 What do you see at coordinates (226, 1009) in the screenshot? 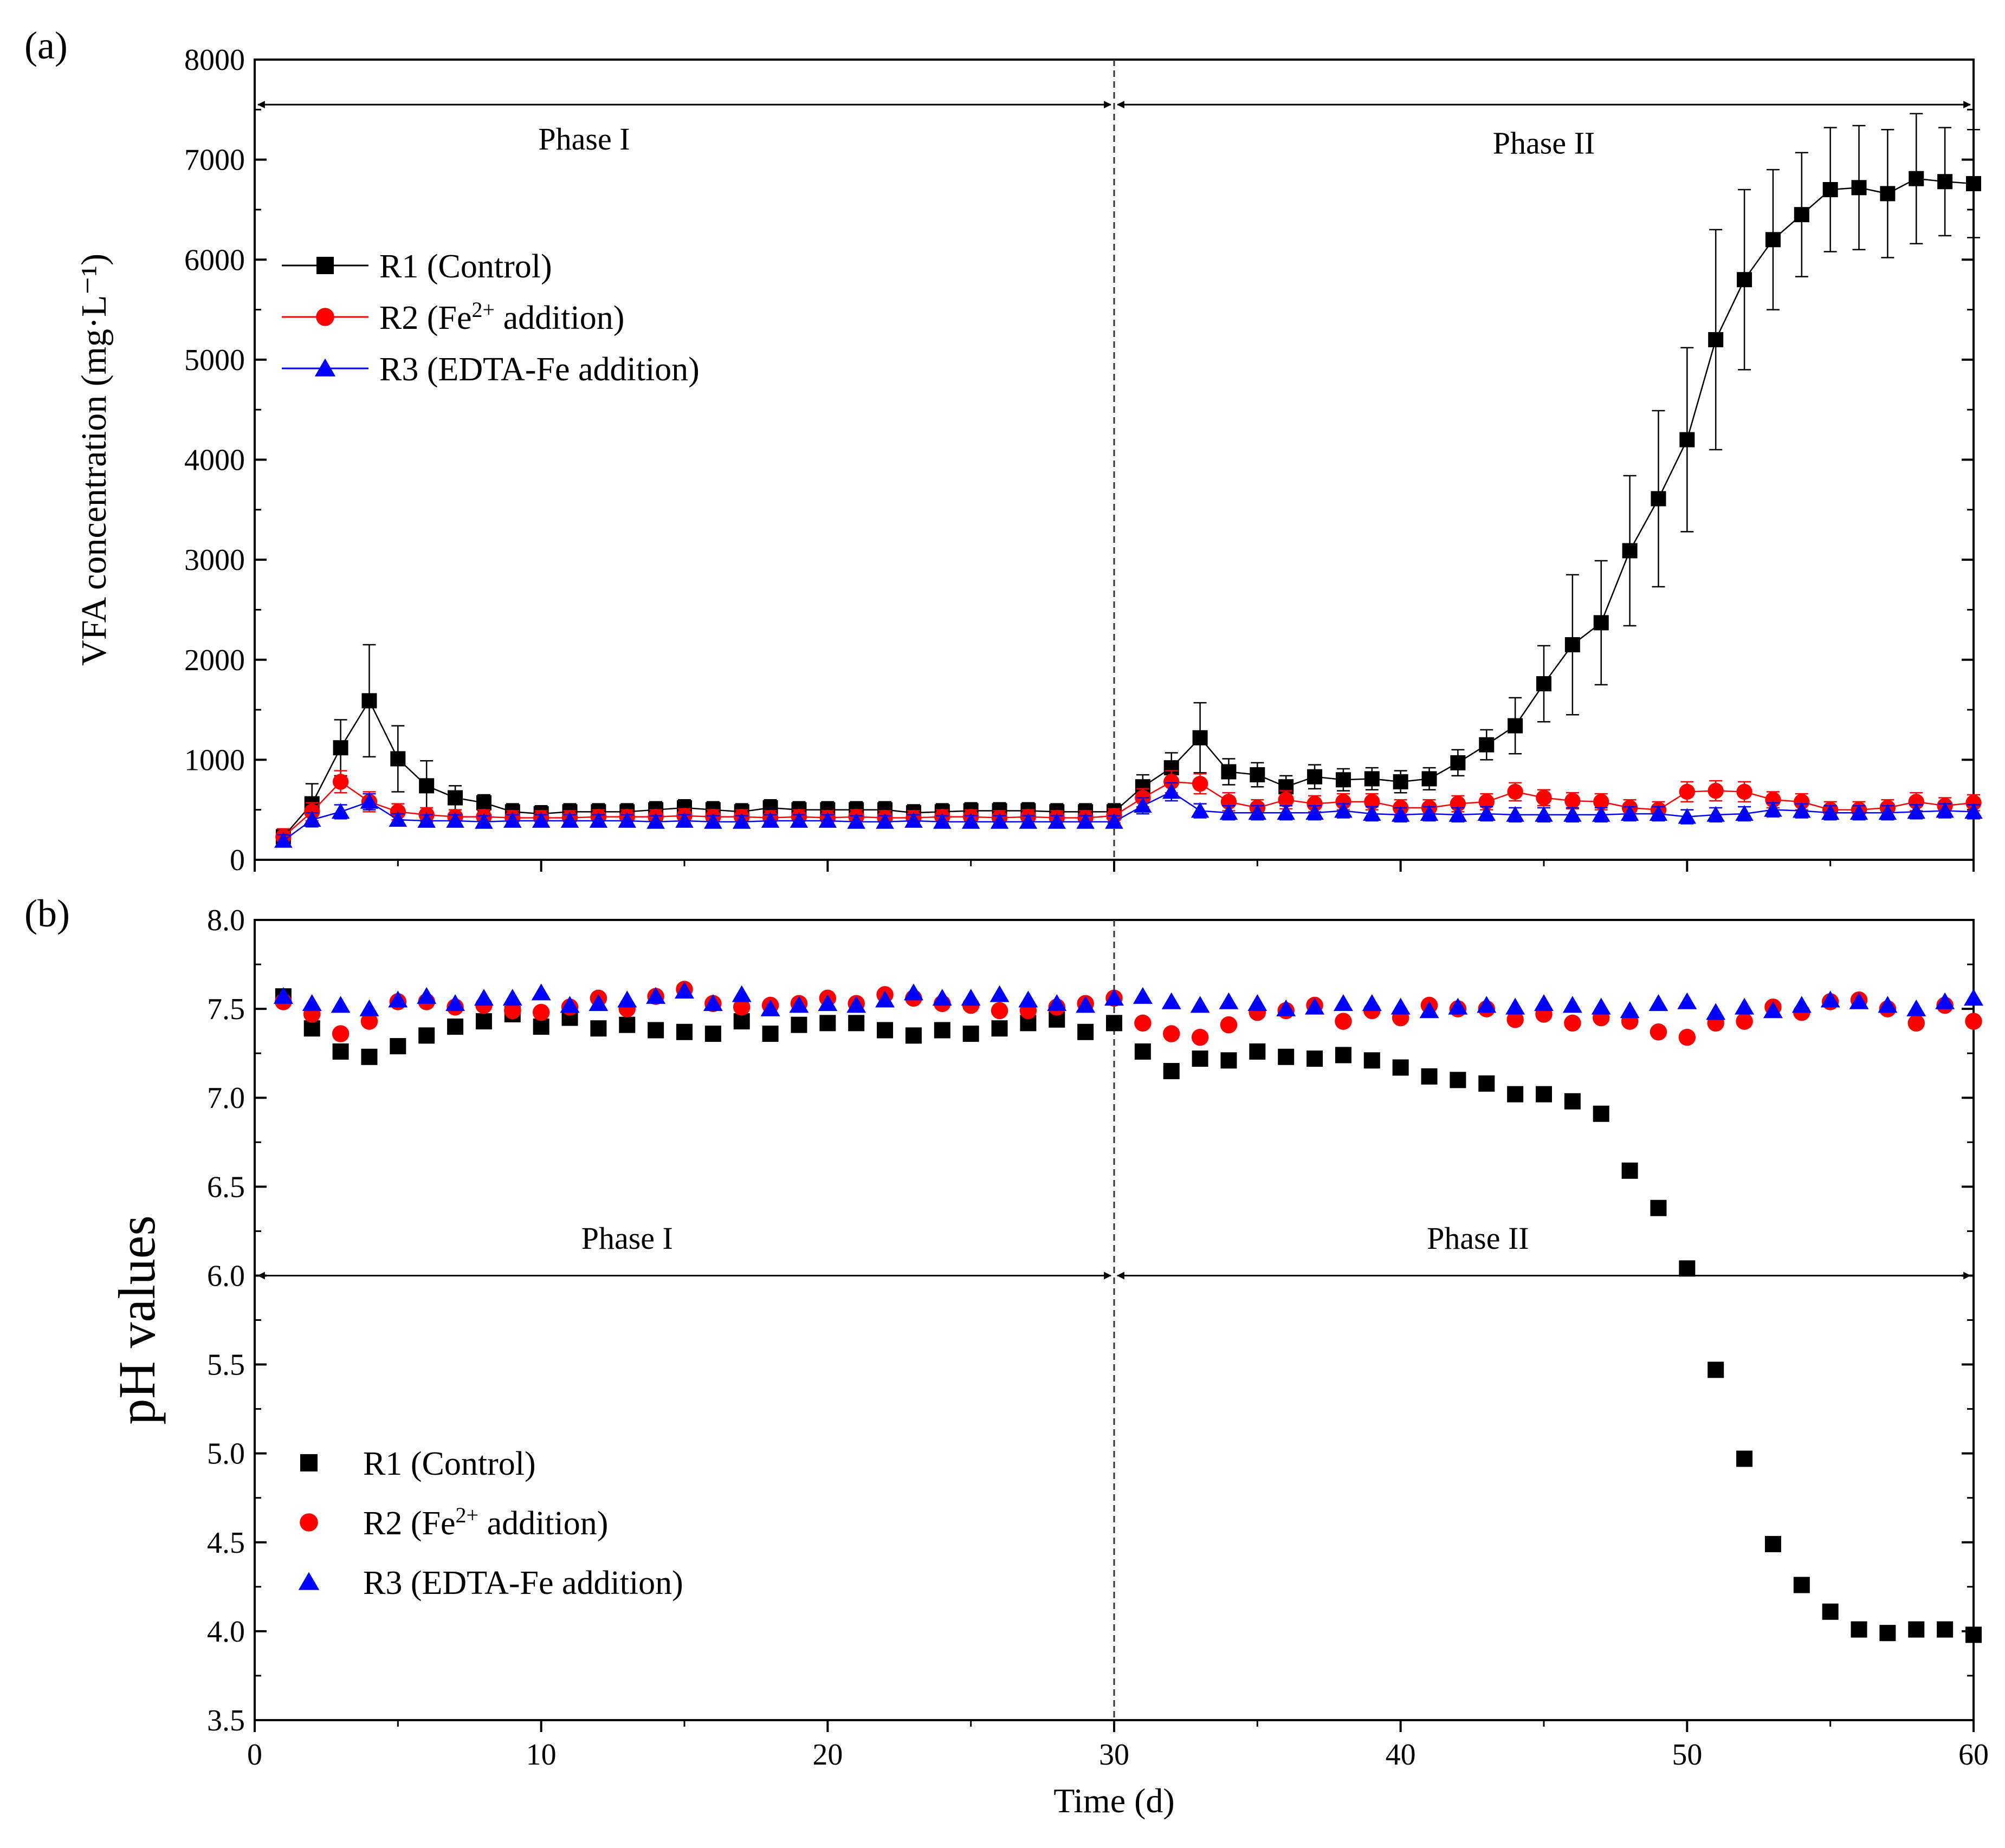
I see `y-tick-label: 7.5` at bounding box center [226, 1009].